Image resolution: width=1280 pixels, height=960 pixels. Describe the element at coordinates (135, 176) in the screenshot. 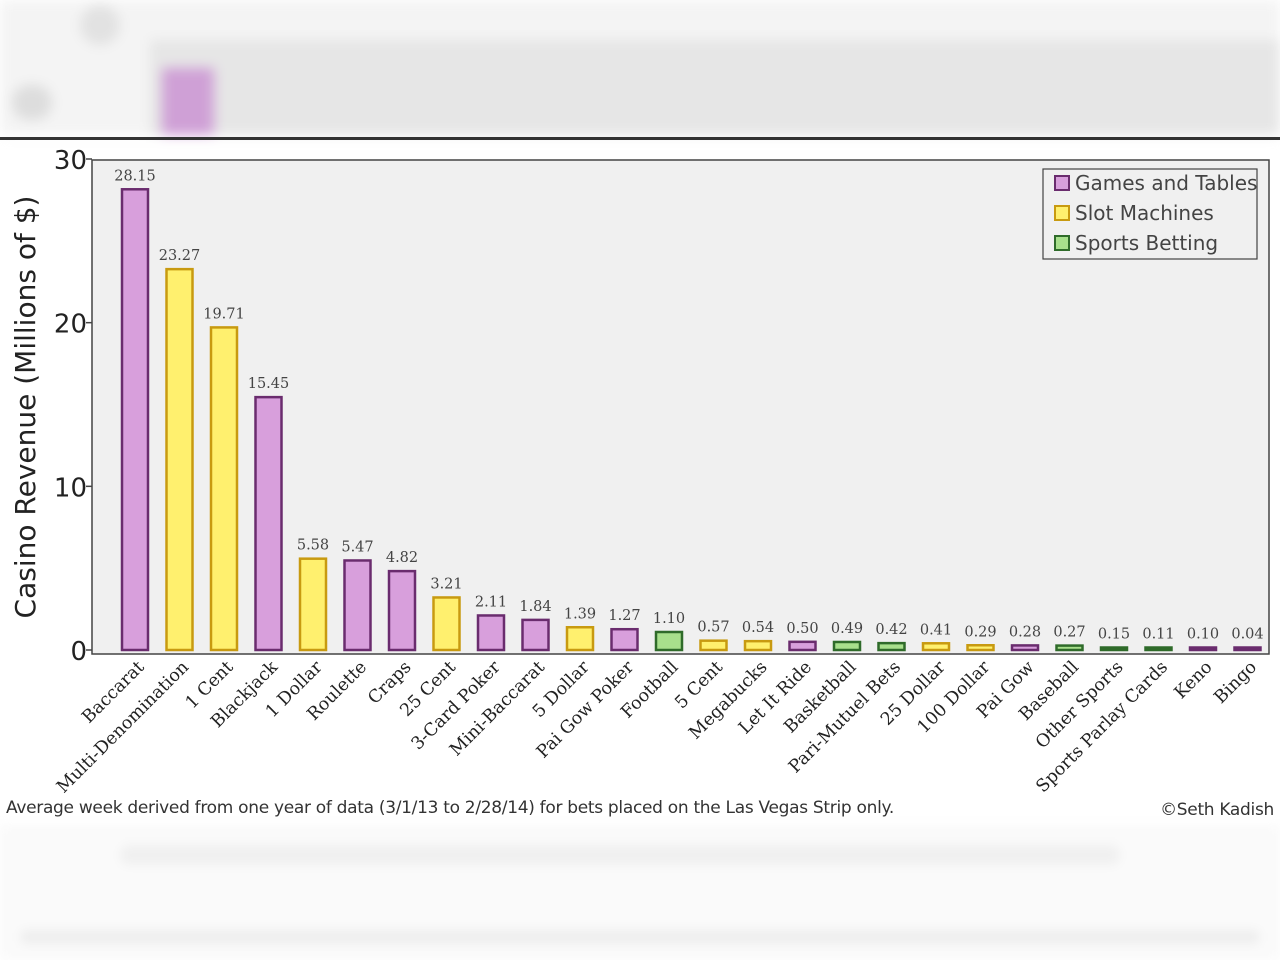

I see `value-label: 28.15` at that location.